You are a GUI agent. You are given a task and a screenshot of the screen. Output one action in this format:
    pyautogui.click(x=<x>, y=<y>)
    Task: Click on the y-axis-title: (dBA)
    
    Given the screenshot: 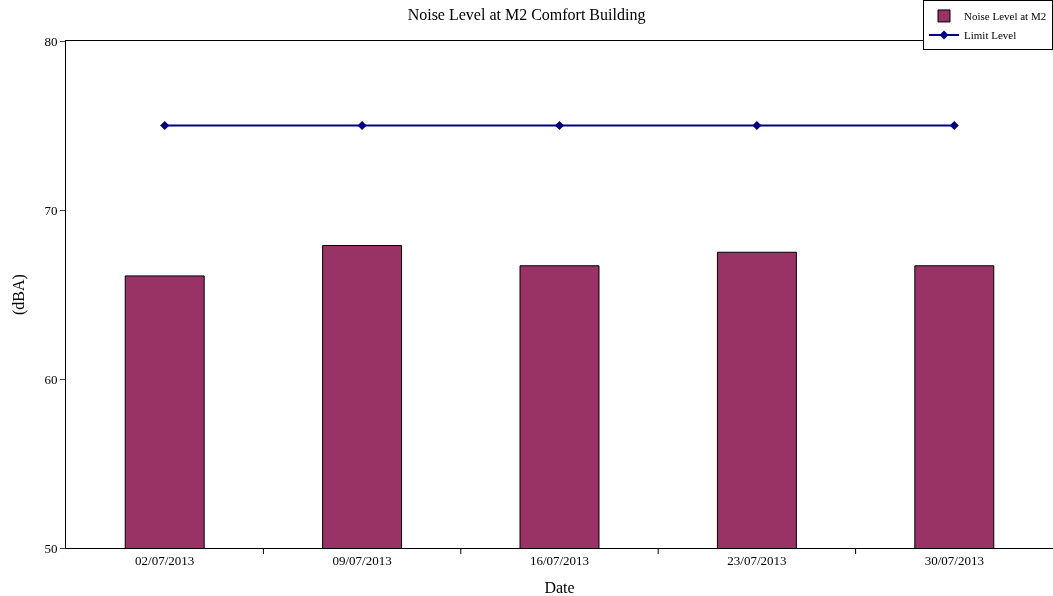 What is the action you would take?
    pyautogui.click(x=19, y=294)
    